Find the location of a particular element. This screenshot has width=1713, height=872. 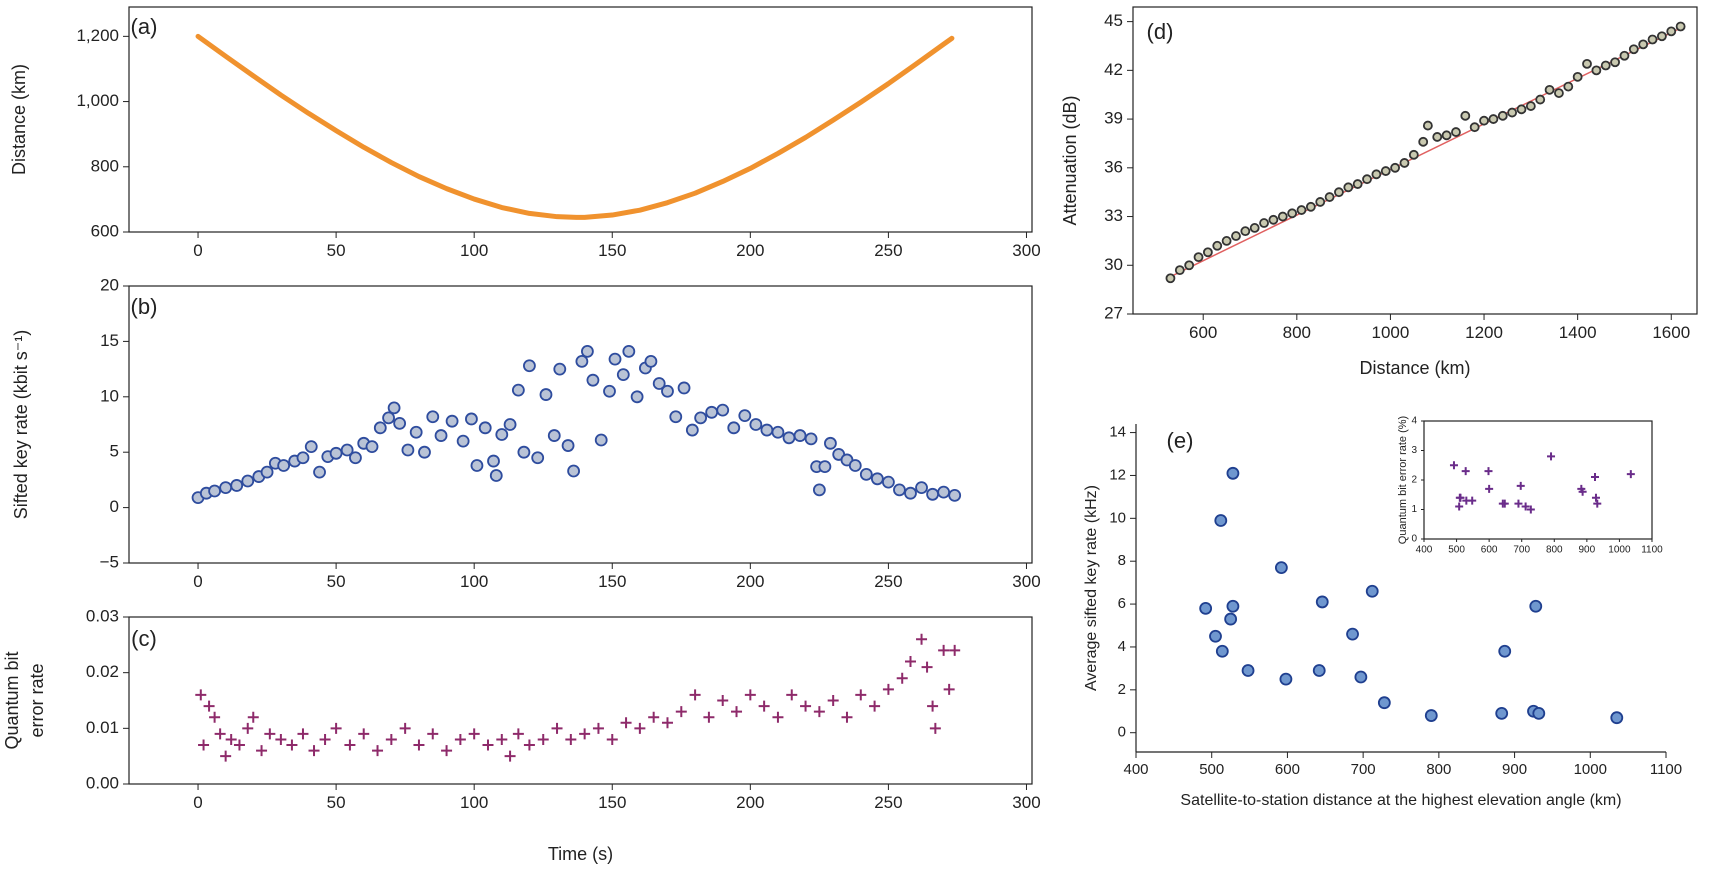

y-tick-label: 8 is located at coordinates (1122, 560).